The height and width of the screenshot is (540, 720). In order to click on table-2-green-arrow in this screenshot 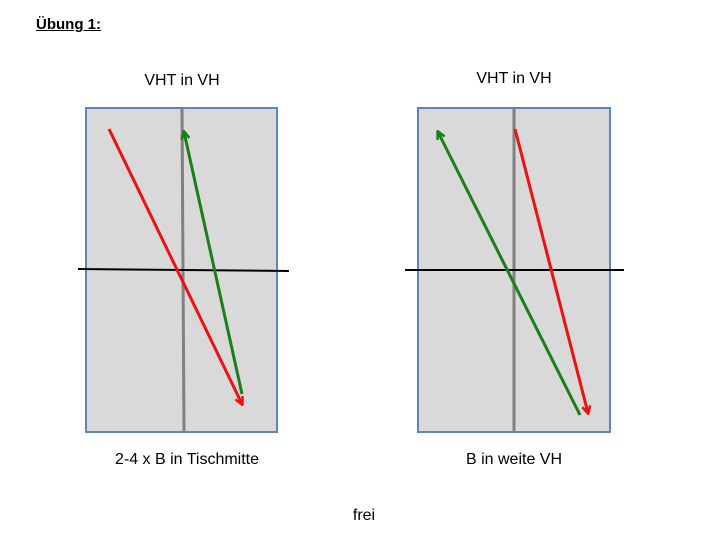, I will do `click(510, 274)`.